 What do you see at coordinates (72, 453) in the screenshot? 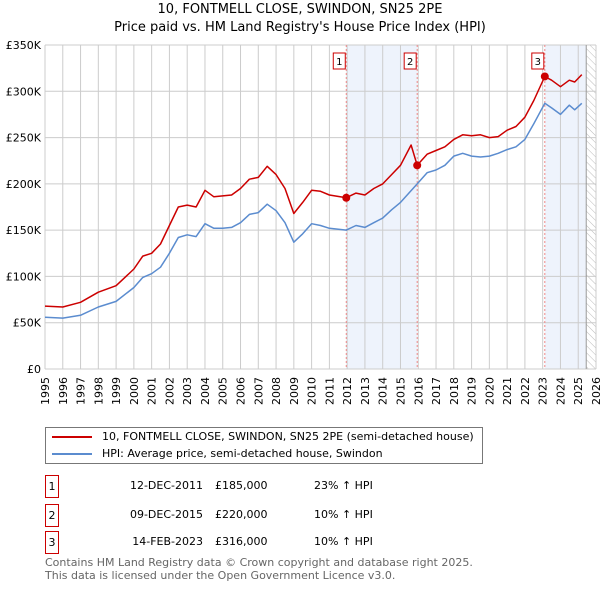
I see `legend-swatch-blue` at bounding box center [72, 453].